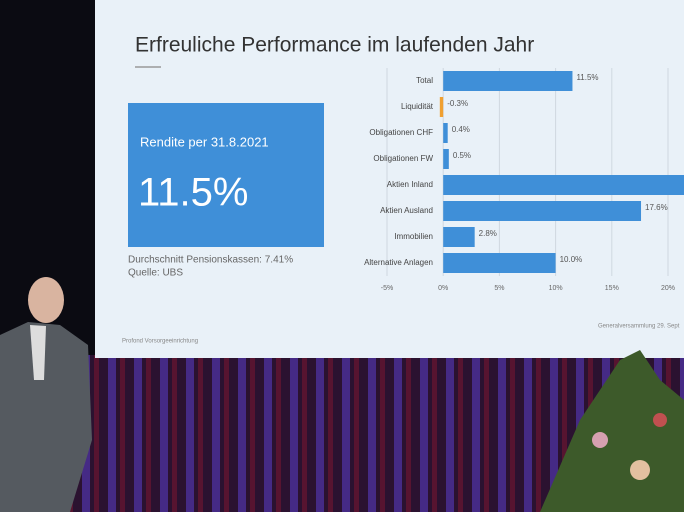  I want to click on x-tick-label: 10%, so click(556, 288).